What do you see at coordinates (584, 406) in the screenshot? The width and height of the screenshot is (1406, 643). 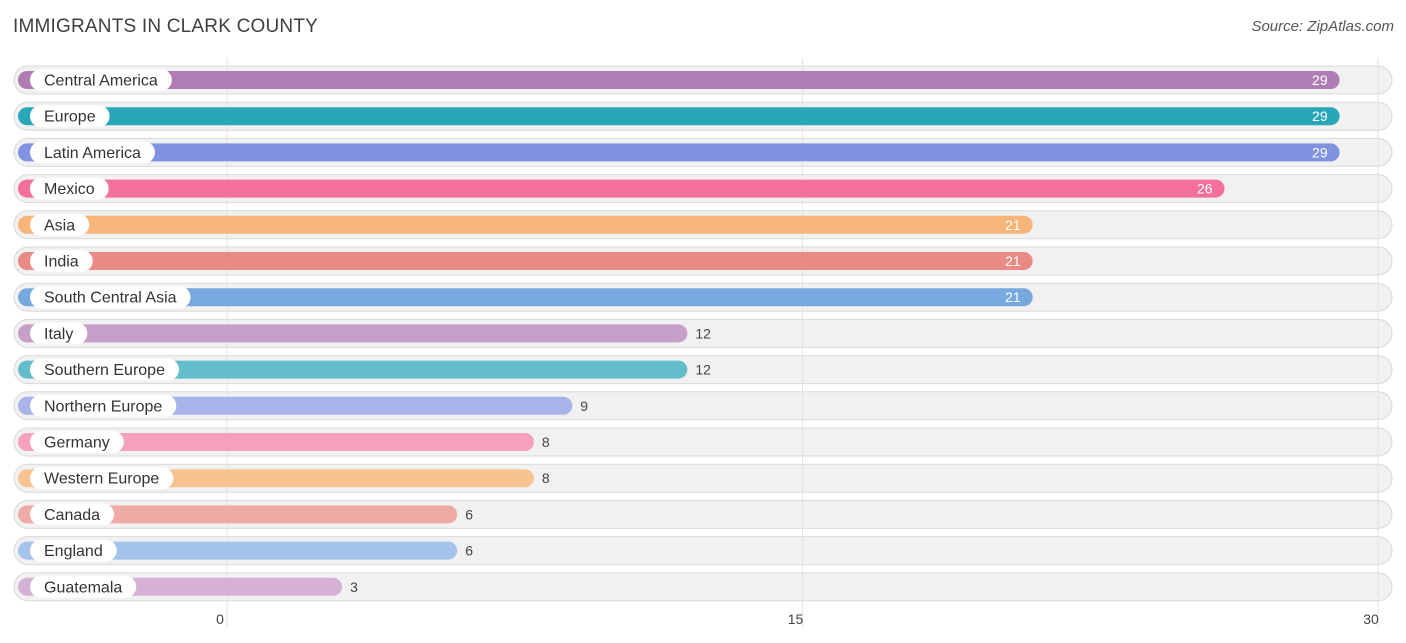 I see `value-label: 9` at bounding box center [584, 406].